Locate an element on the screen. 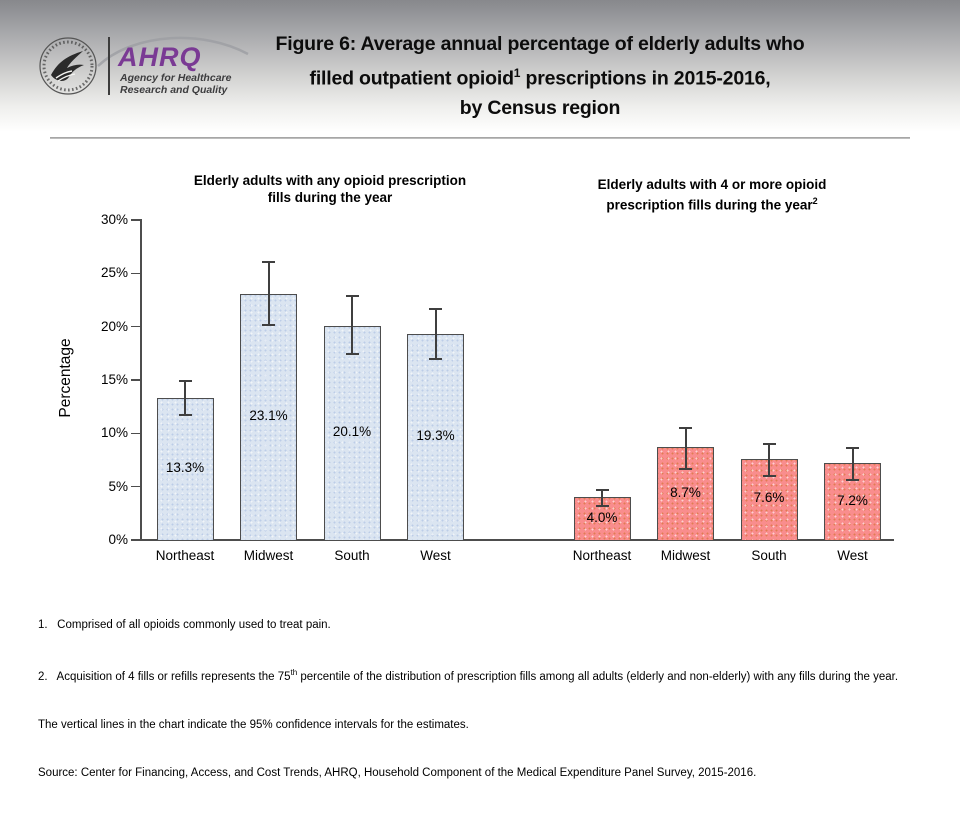 This screenshot has height=813, width=960. x-axis-line is located at coordinates (517, 540).